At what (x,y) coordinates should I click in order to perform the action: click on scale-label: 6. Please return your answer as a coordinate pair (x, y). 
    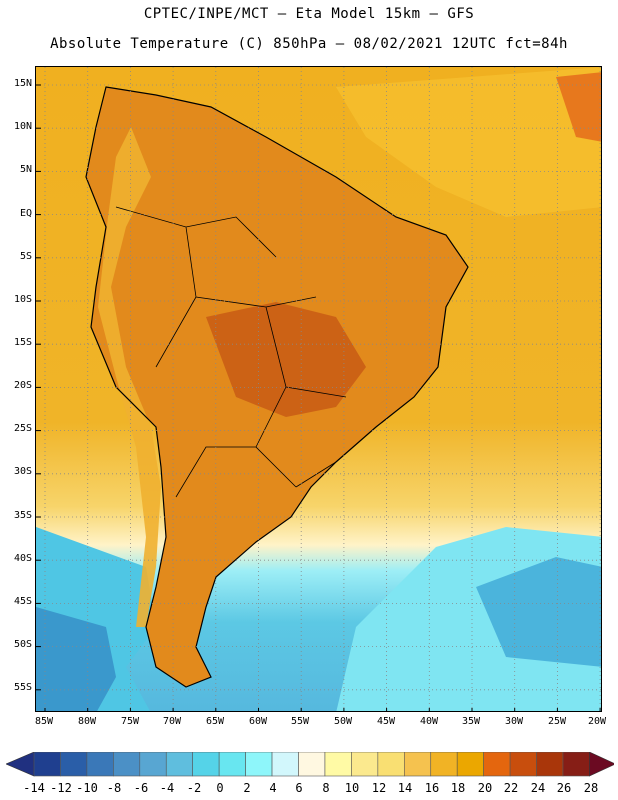
    Looking at the image, I should click on (299, 788).